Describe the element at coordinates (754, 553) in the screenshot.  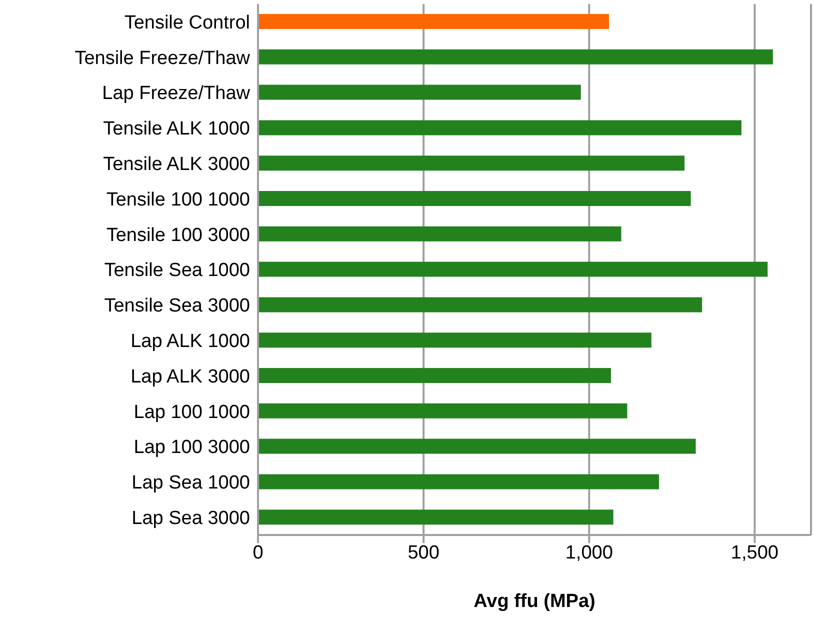
I see `x-tick-label: 1,500` at that location.